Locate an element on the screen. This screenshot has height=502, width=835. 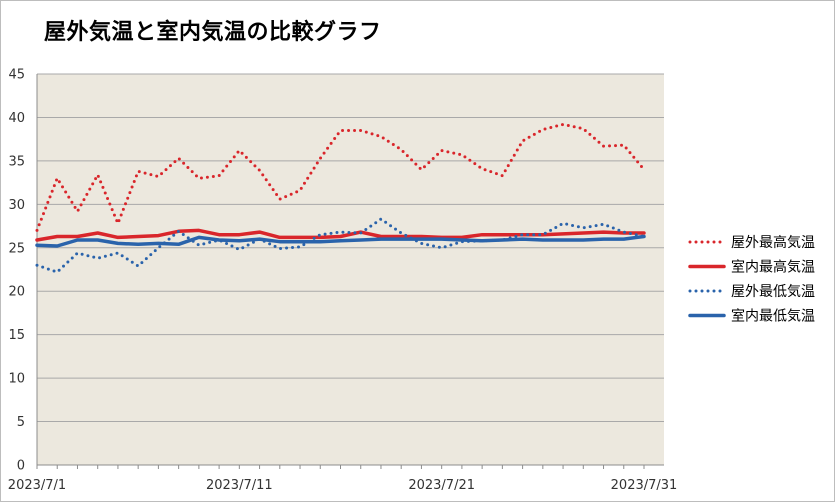
chart-title: 屋外気温と室内気温の比較グラフ is located at coordinates (213, 32).